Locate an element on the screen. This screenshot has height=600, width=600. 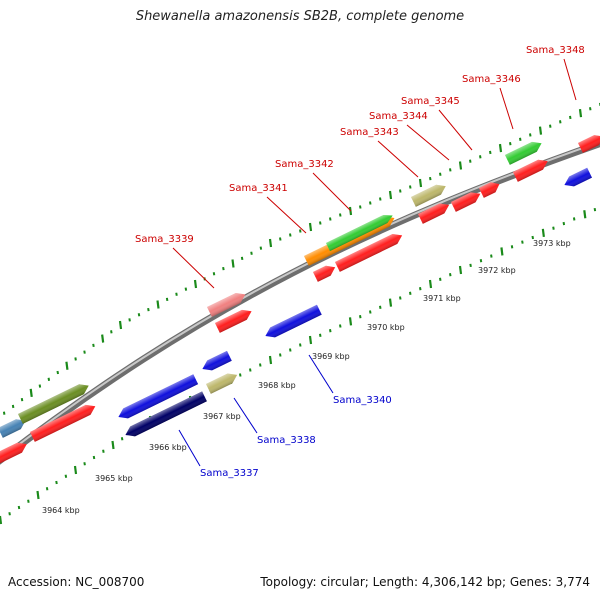
gene-label: Sama_3337 is located at coordinates (229, 473).